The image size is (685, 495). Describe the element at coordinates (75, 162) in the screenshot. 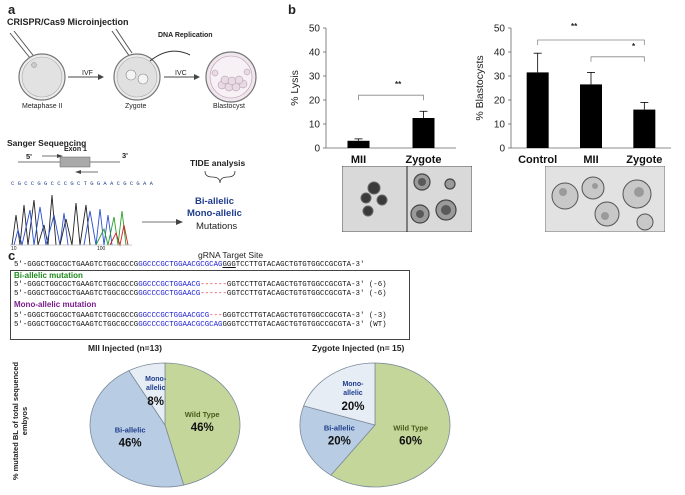

I see `exon-box` at that location.